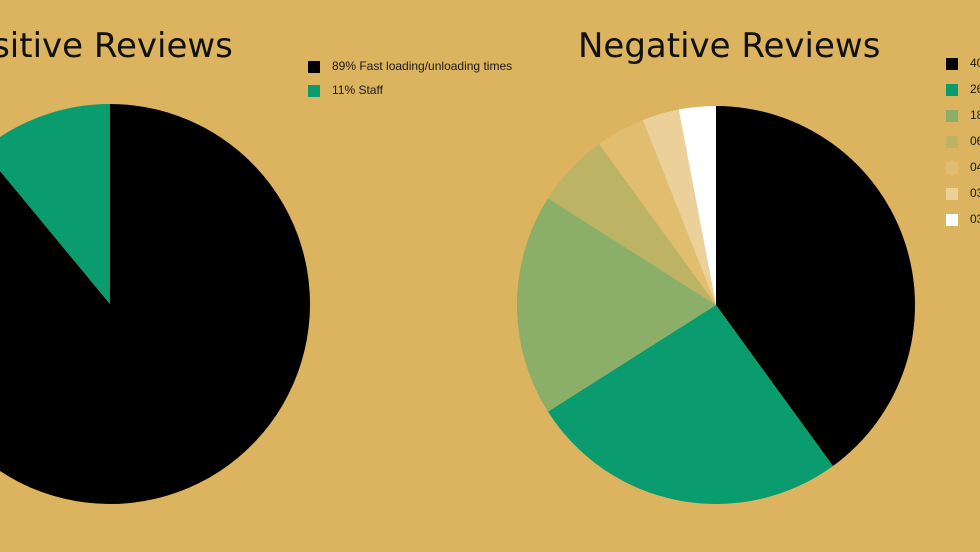 Image resolution: width=980 pixels, height=552 pixels. Describe the element at coordinates (975, 115) in the screenshot. I see `legend-label: 18` at that location.